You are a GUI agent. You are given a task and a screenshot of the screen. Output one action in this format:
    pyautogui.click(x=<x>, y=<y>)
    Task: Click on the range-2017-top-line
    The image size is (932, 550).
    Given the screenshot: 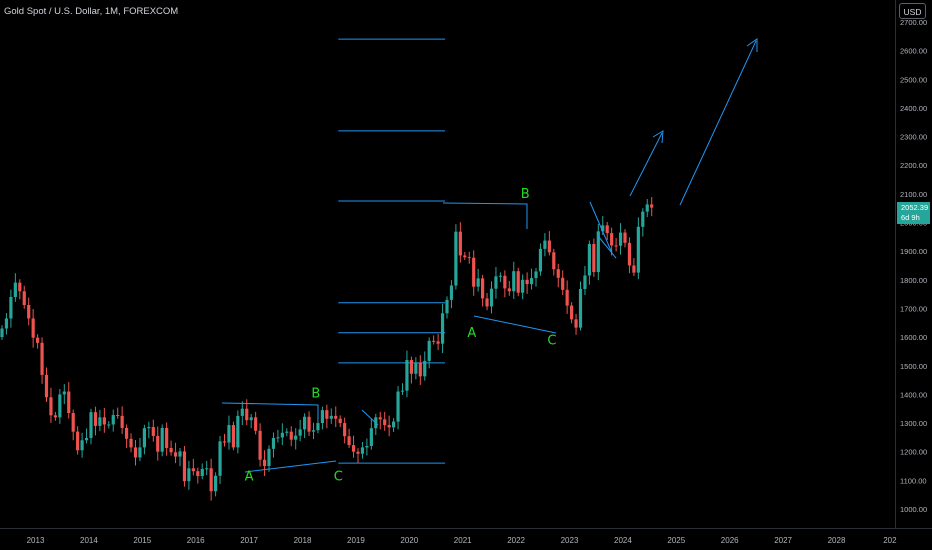 What is the action you would take?
    pyautogui.click(x=270, y=410)
    